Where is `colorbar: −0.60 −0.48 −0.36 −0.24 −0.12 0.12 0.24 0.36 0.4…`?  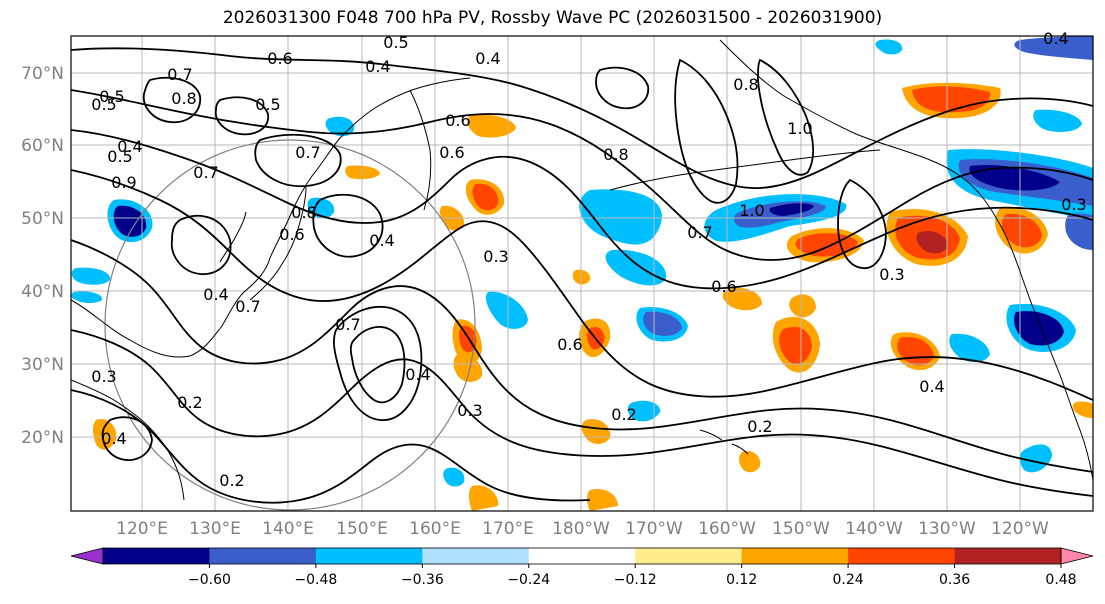 colorbar: −0.60 −0.48 −0.36 −0.24 −0.12 0.12 0.24 0.36 0.4… is located at coordinates (582, 567).